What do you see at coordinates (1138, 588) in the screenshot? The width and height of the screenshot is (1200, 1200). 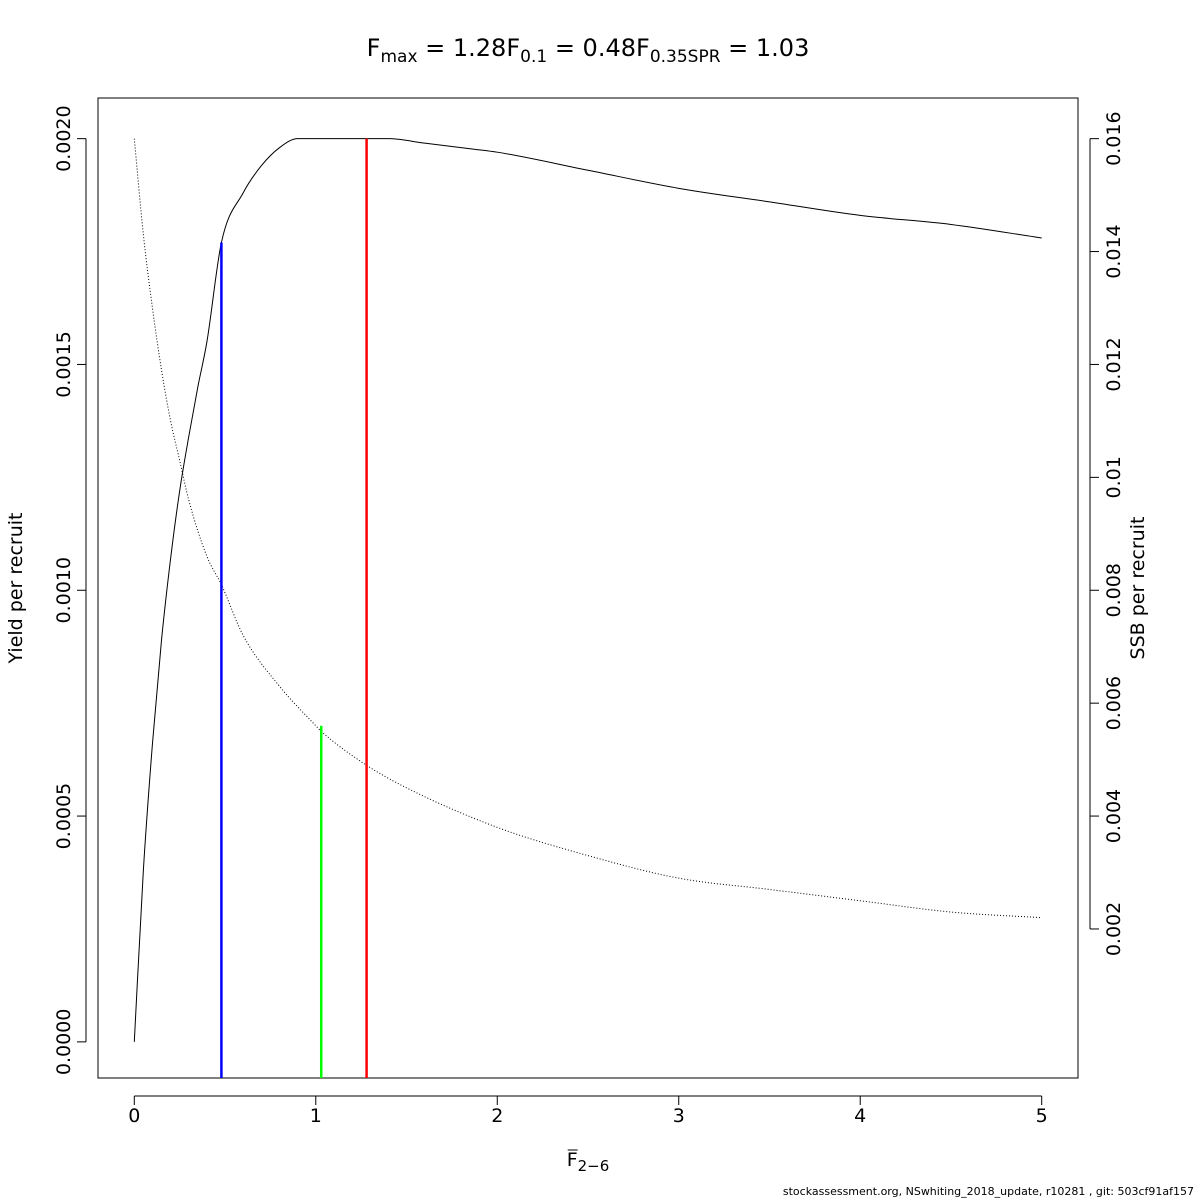 I see `y-axis-right-title: SSB per recruit` at bounding box center [1138, 588].